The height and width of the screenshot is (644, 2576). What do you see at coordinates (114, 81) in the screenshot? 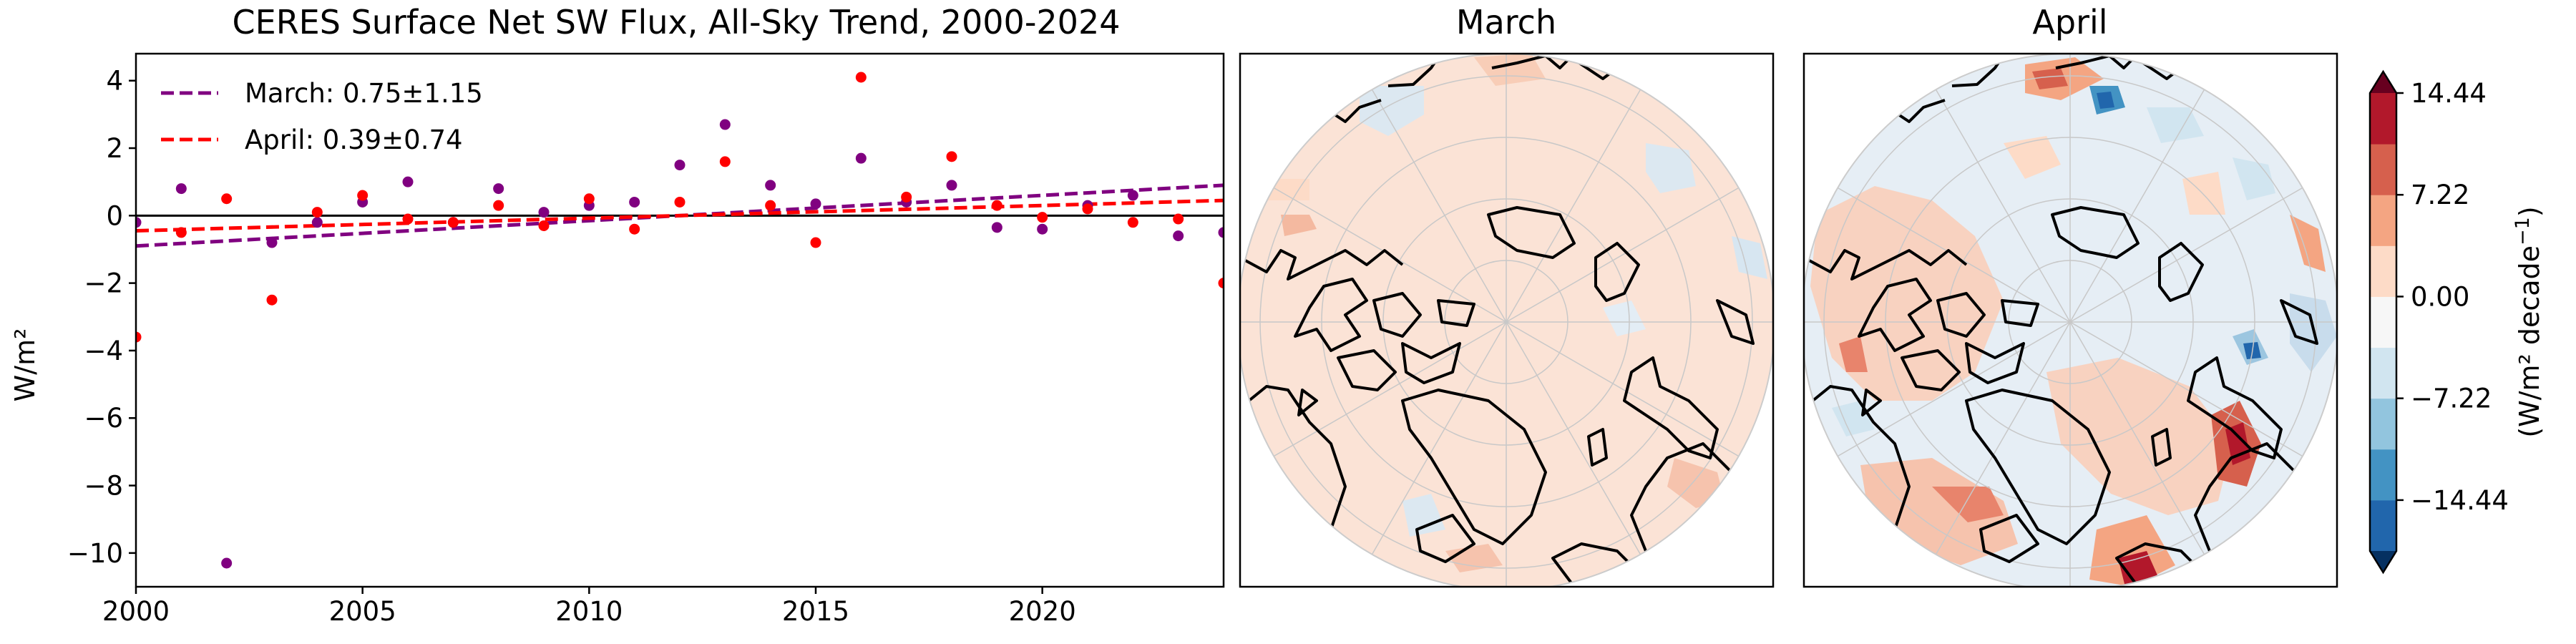
I see `y-tick-label: 4` at bounding box center [114, 81].